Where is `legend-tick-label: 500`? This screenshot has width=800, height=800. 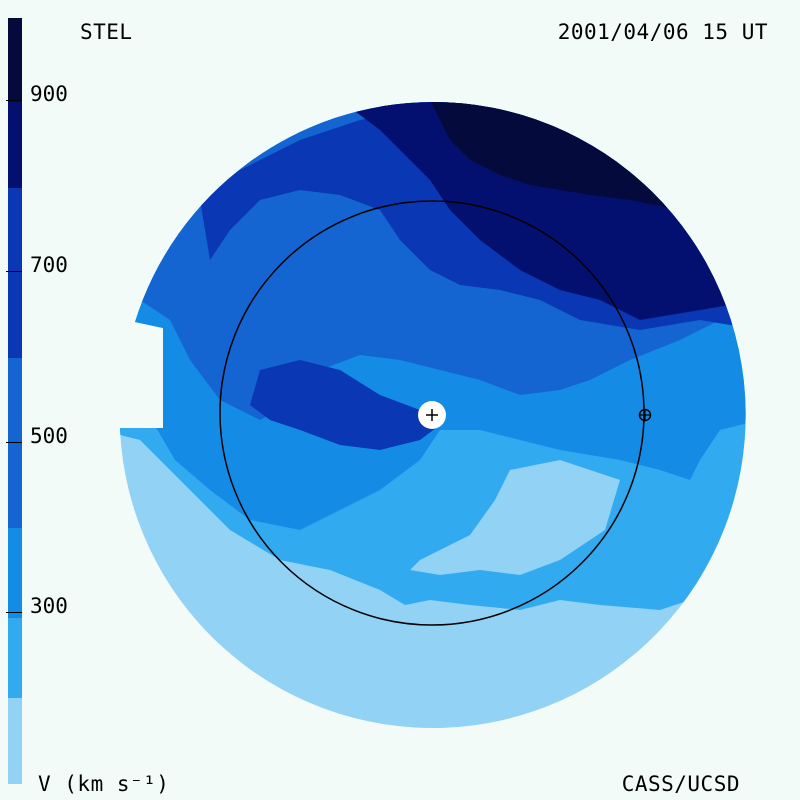
legend-tick-label: 500 is located at coordinates (49, 436).